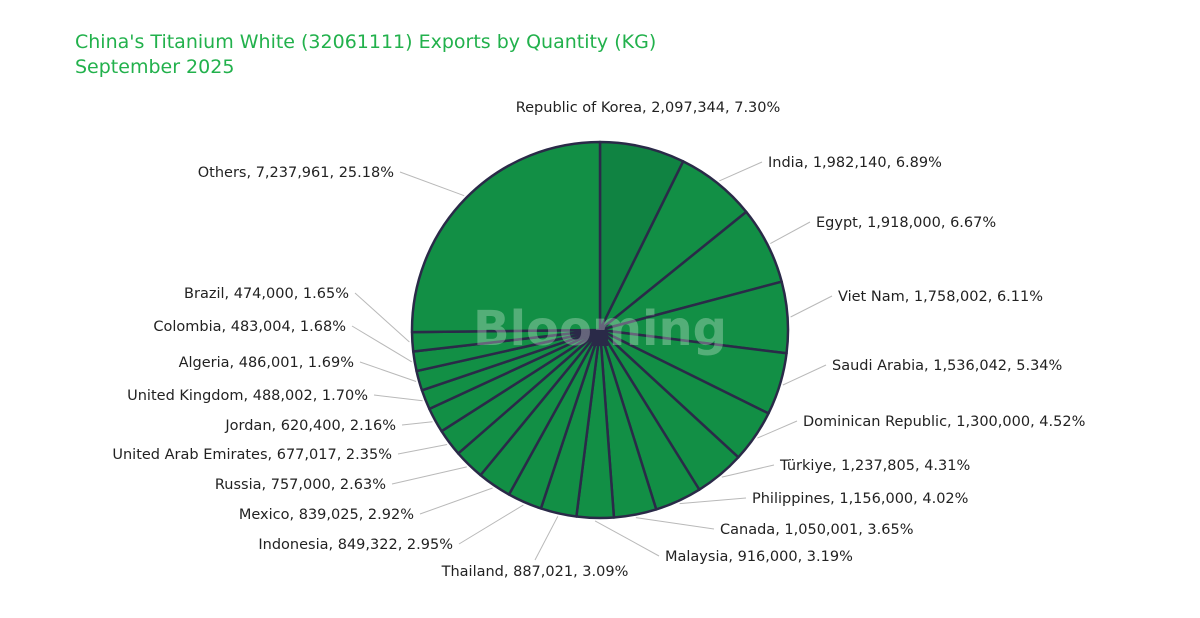  I want to click on leader-line-viet-nam, so click(811, 306).